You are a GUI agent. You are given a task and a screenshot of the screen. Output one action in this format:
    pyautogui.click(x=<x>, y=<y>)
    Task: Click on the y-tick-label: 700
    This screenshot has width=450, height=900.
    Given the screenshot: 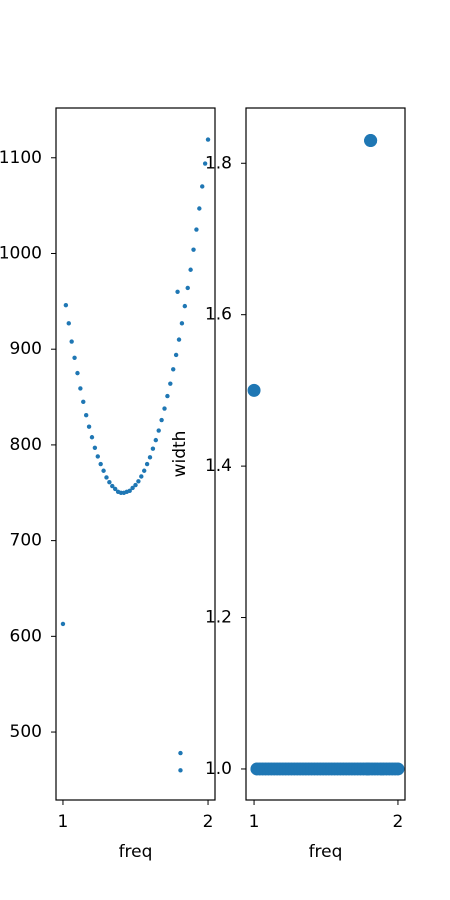 What is the action you would take?
    pyautogui.click(x=26, y=541)
    